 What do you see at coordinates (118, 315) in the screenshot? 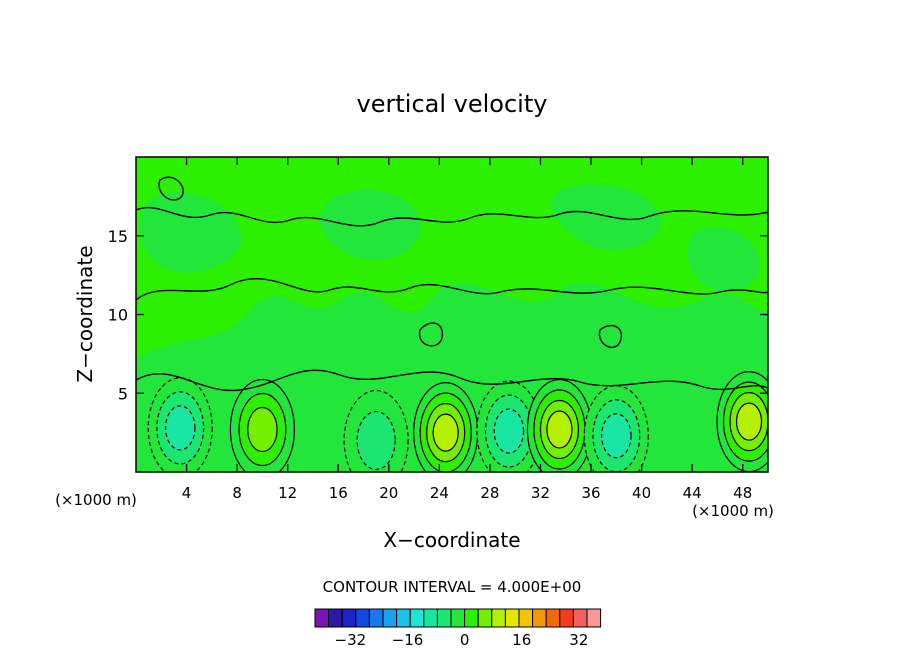
I see `y-tick-label: 10` at bounding box center [118, 315].